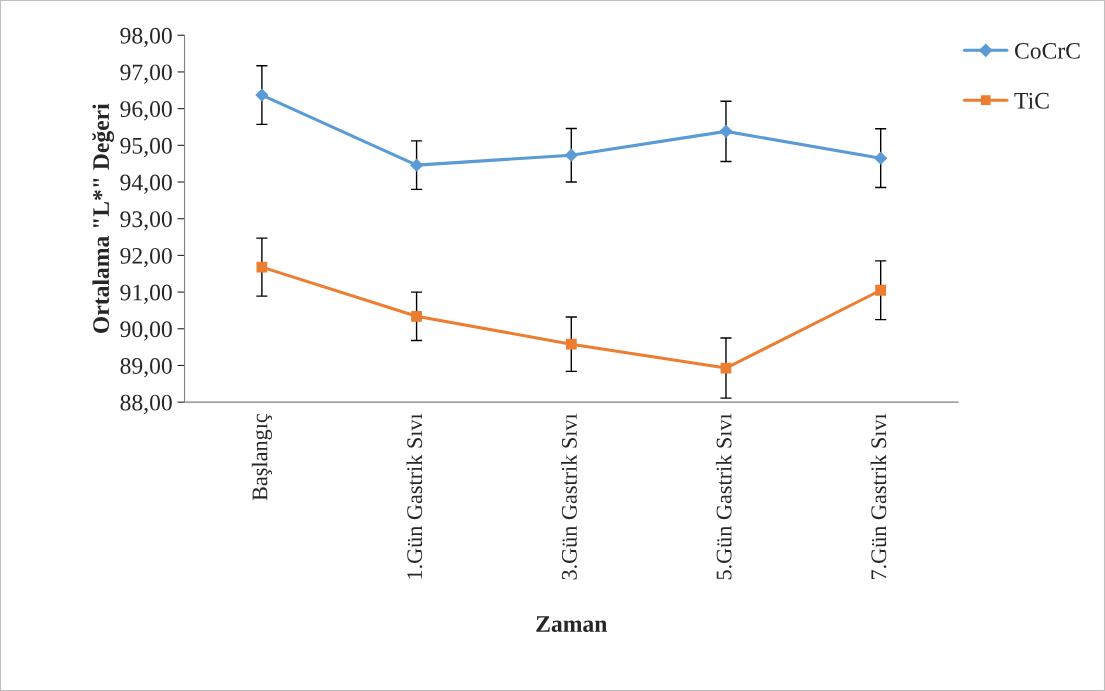  Describe the element at coordinates (146, 257) in the screenshot. I see `y-tick-label: 92,00` at that location.